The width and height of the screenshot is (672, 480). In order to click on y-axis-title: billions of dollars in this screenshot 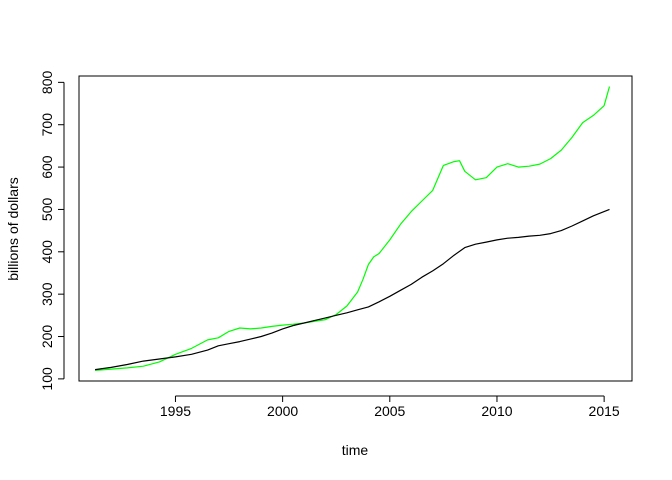, I will do `click(13, 229)`.